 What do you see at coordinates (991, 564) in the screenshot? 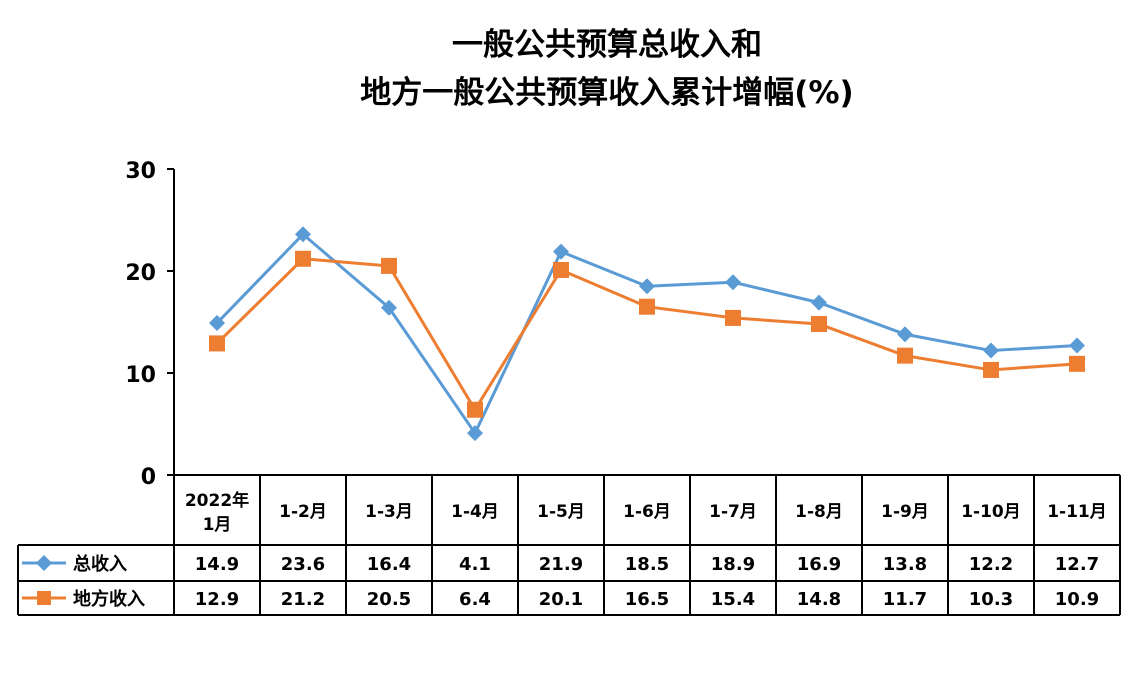
I see `table-cell: 12.2` at bounding box center [991, 564].